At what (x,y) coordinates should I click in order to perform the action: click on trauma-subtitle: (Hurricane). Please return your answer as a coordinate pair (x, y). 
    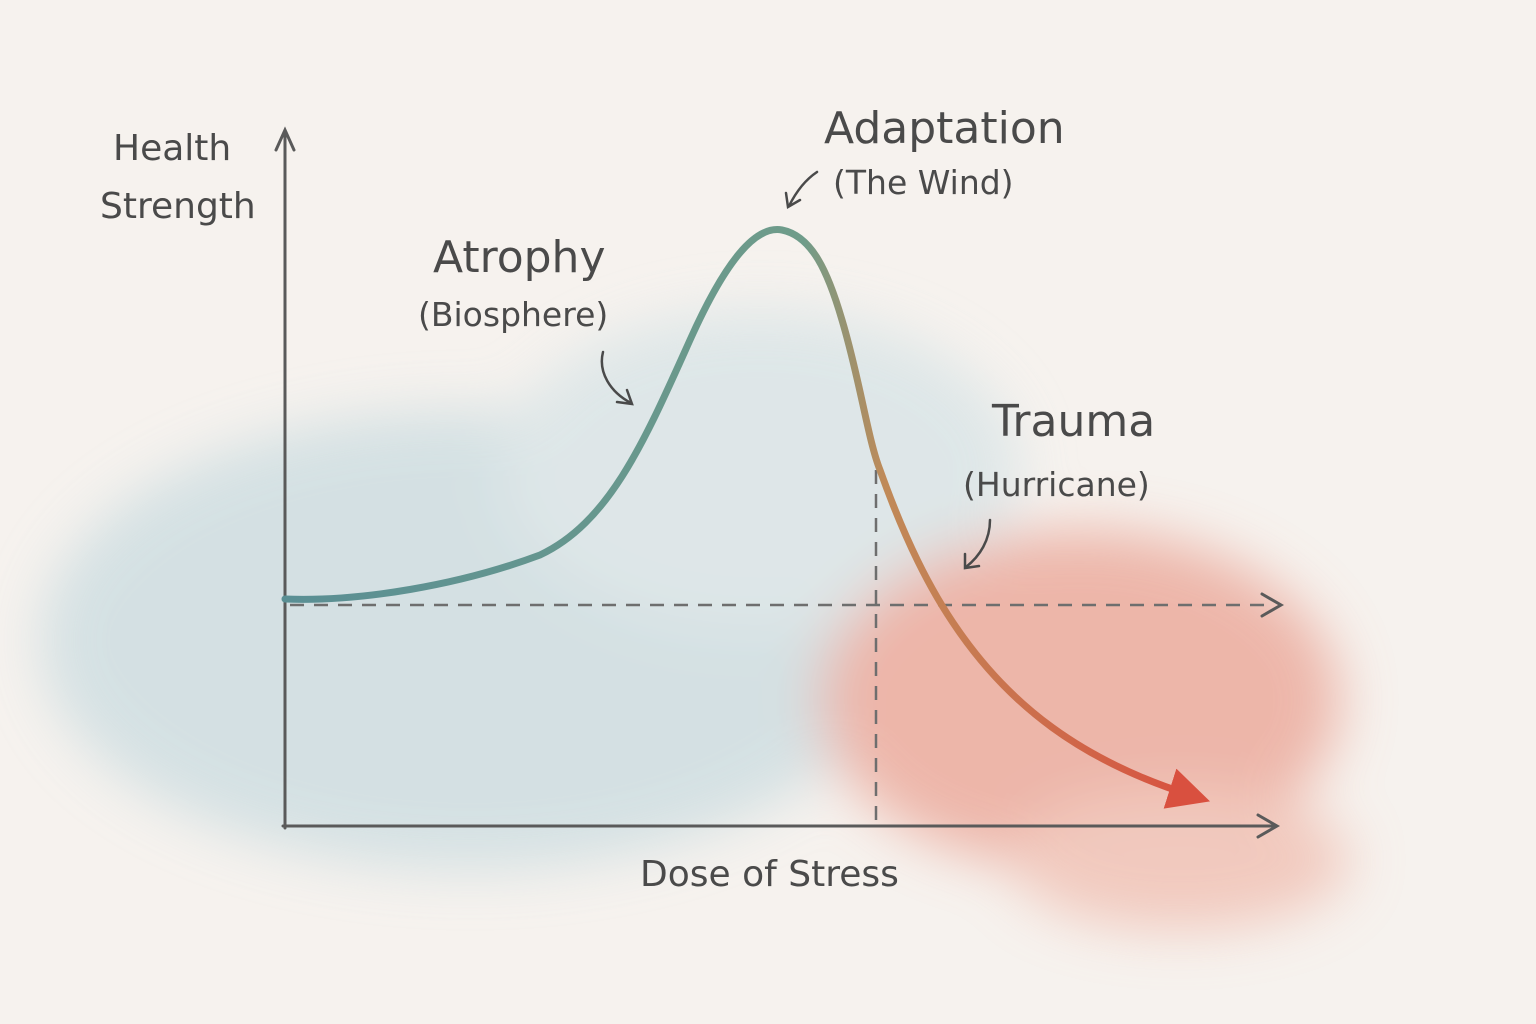
    Looking at the image, I should click on (1056, 484).